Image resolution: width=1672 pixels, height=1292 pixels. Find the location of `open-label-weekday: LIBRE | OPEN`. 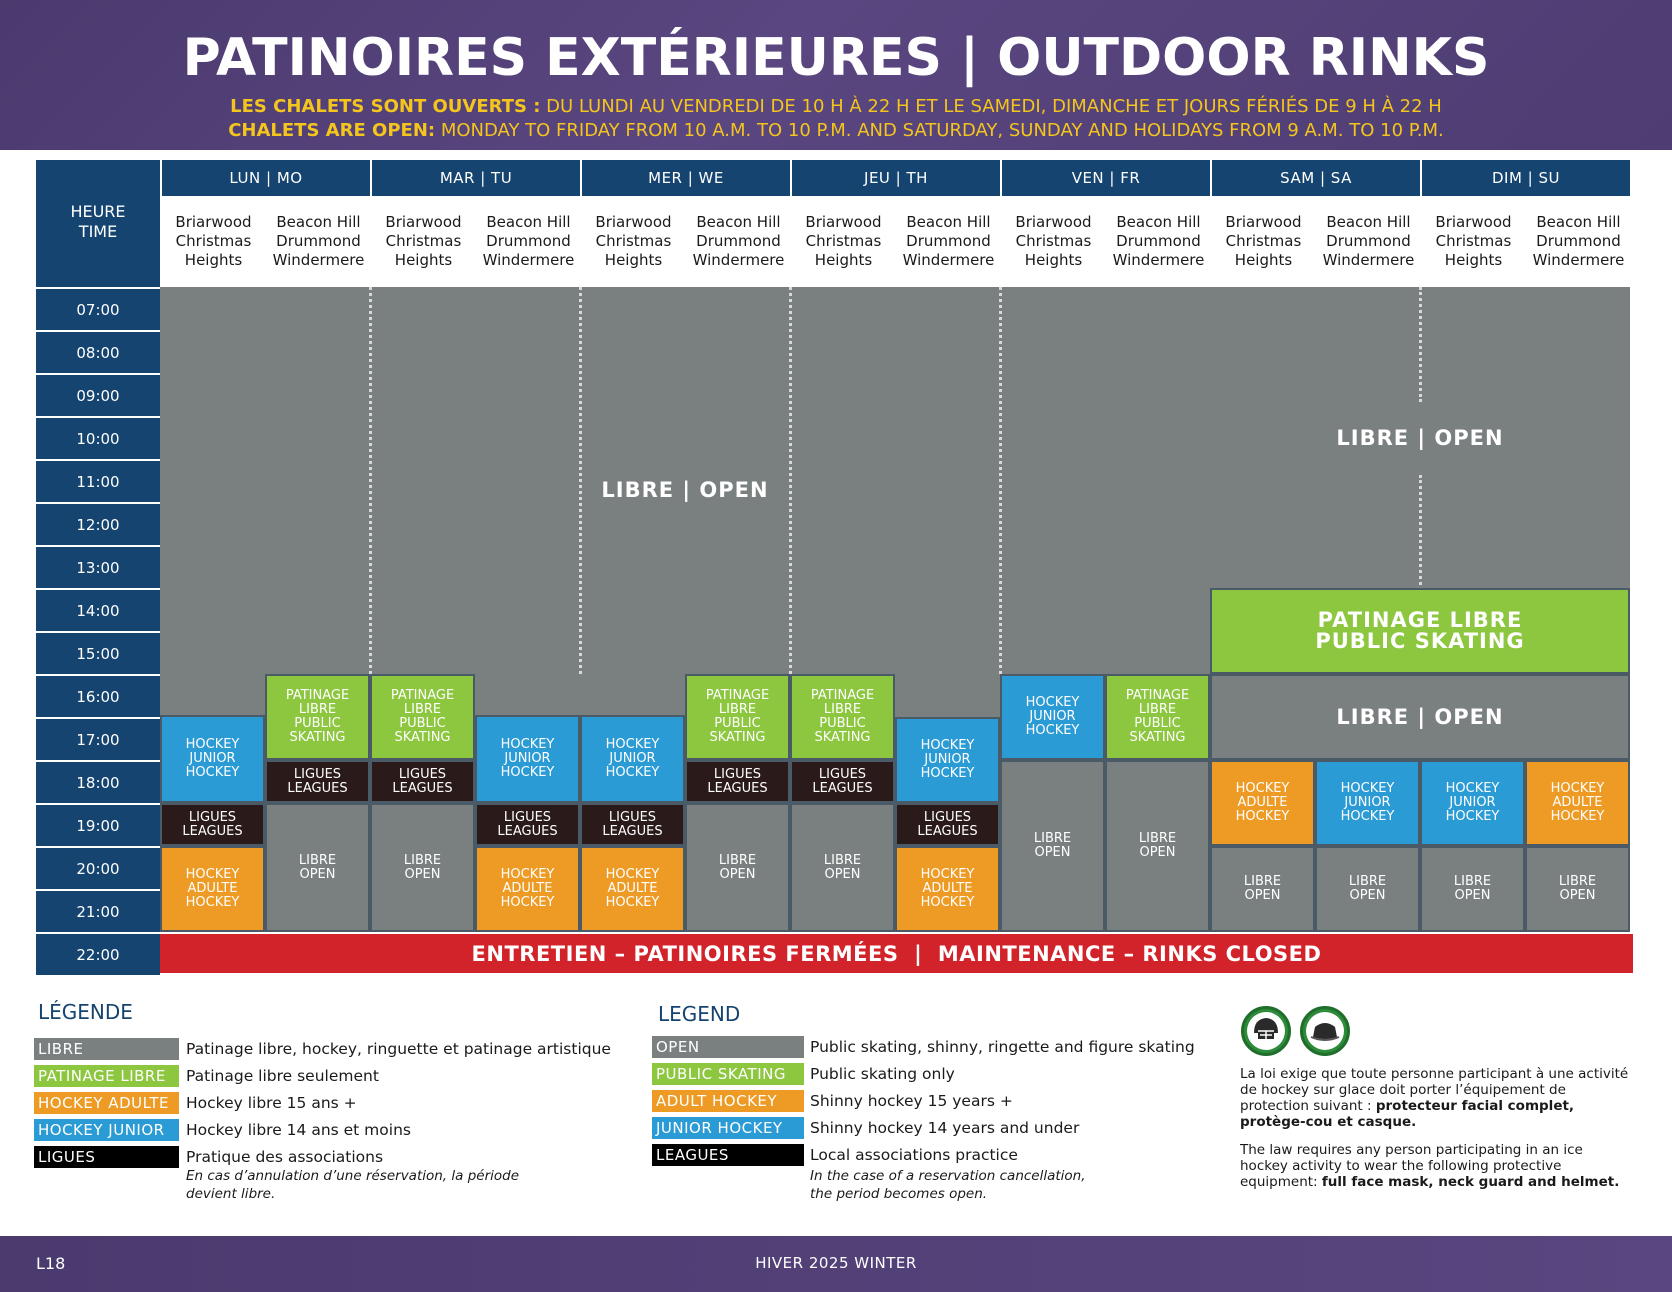

open-label-weekday: LIBRE | OPEN is located at coordinates (685, 489).